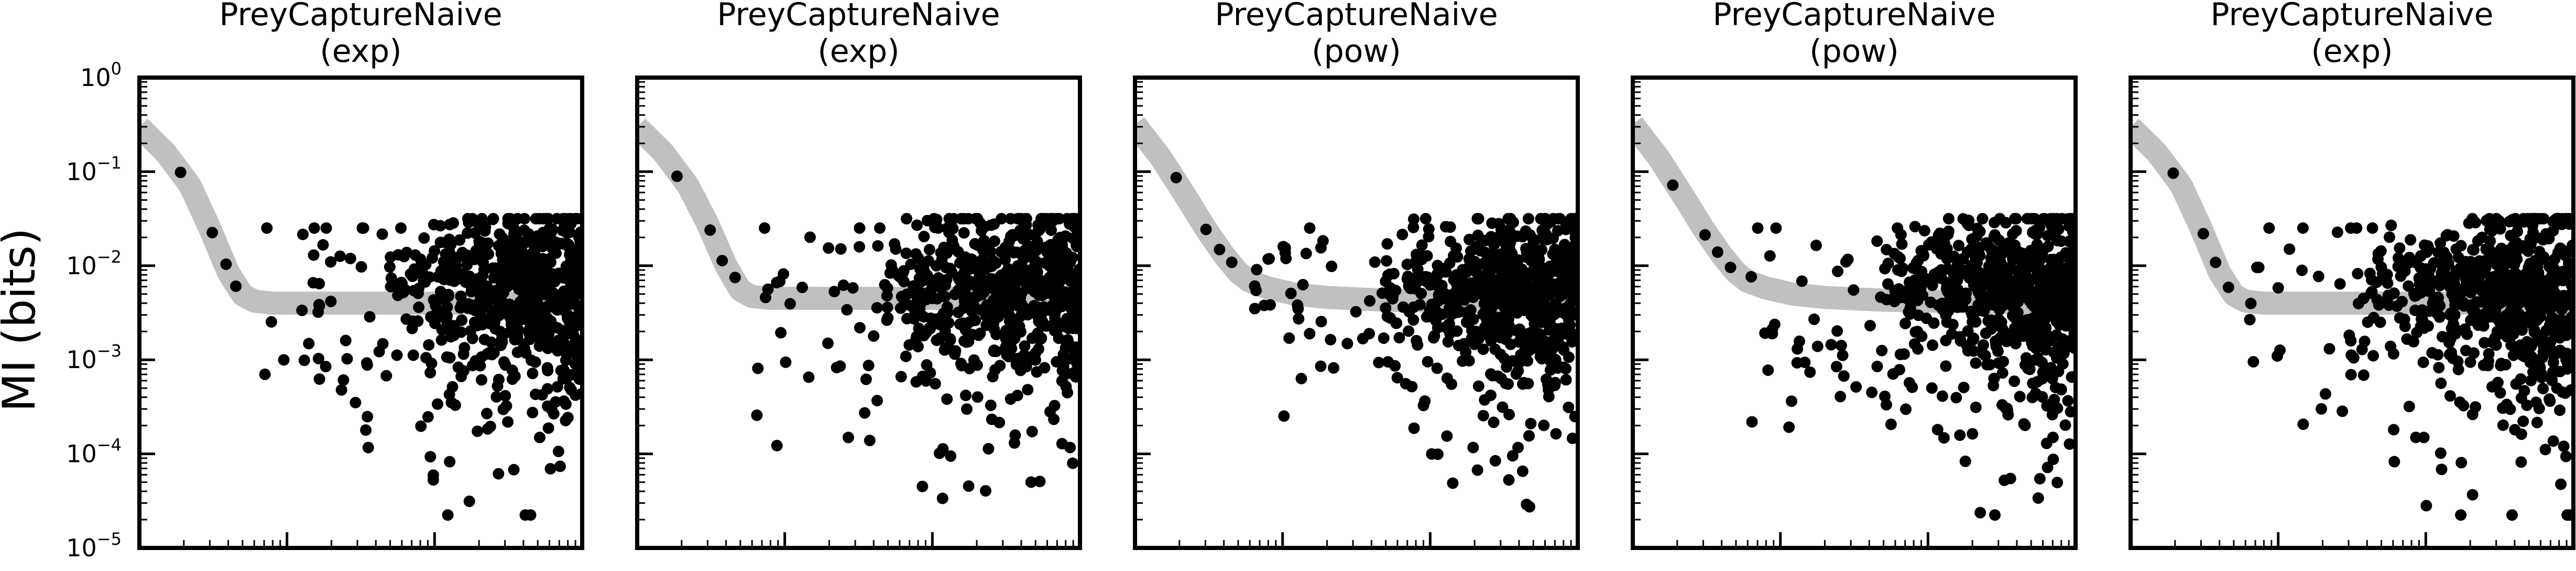 The height and width of the screenshot is (571, 2576). I want to click on plot-area, so click(360, 320).